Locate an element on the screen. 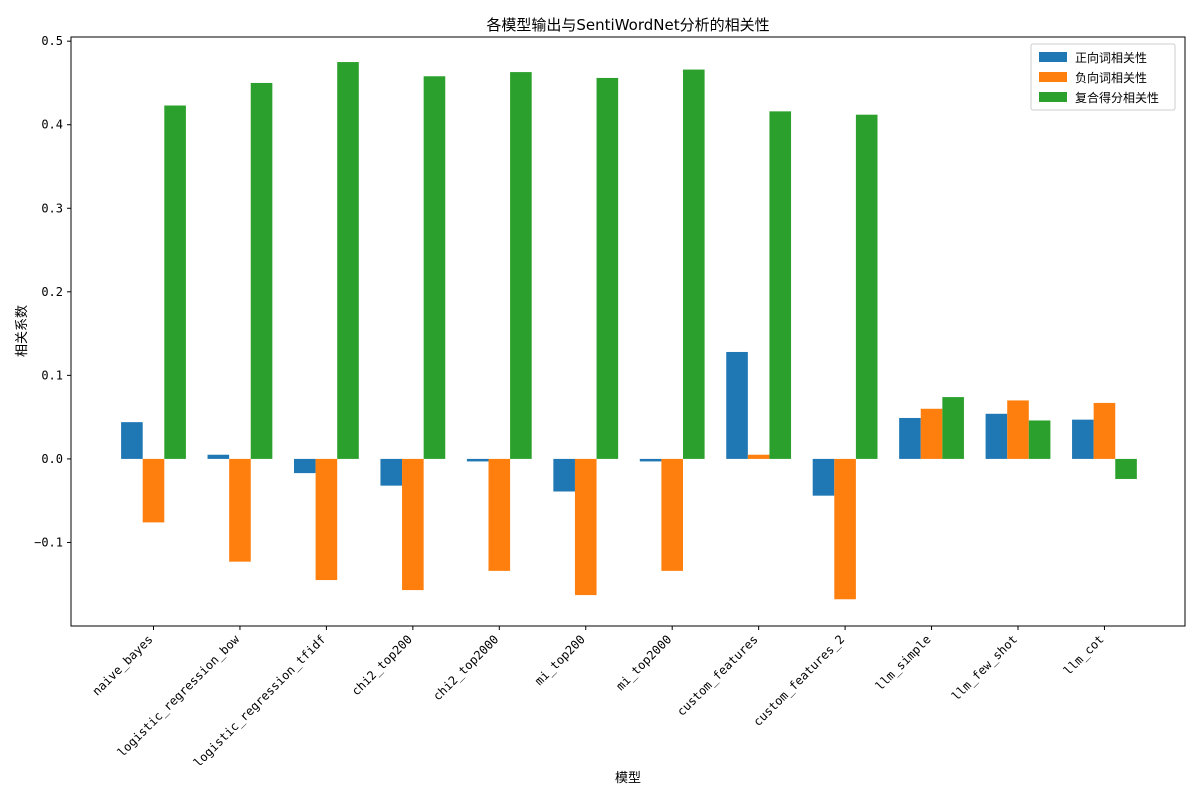 This screenshot has width=1200, height=800. y-tick-label: 0.5 is located at coordinates (52, 41).